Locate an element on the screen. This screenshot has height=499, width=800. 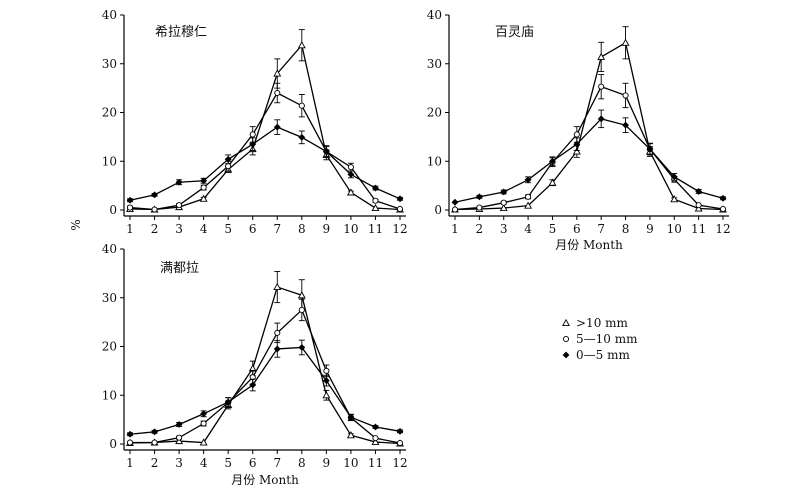
legend-label: 0—5 mm is located at coordinates (603, 355).